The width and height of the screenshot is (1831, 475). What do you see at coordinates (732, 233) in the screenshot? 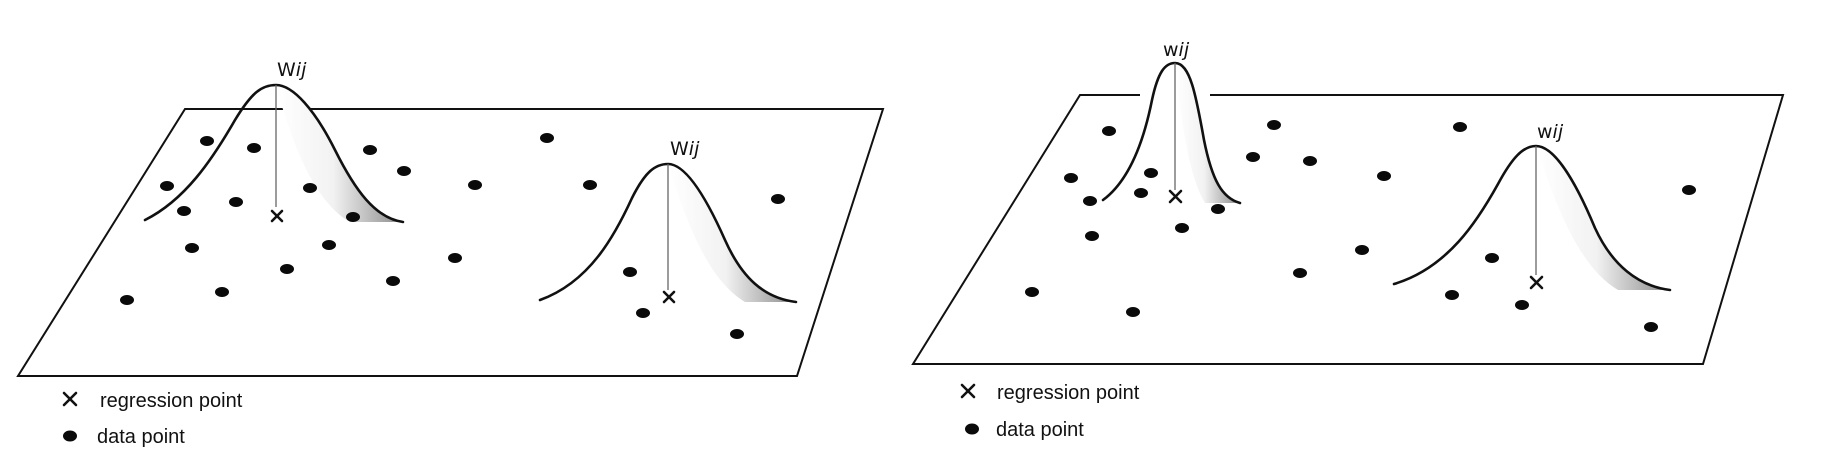
I see `left-kernel-2-shading` at bounding box center [732, 233].